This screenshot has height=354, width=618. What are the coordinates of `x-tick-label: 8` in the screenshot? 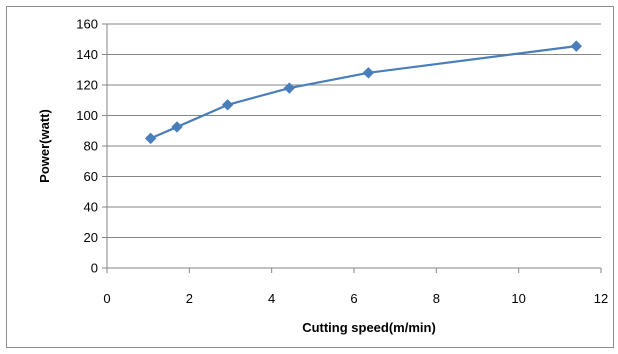 It's located at (436, 298).